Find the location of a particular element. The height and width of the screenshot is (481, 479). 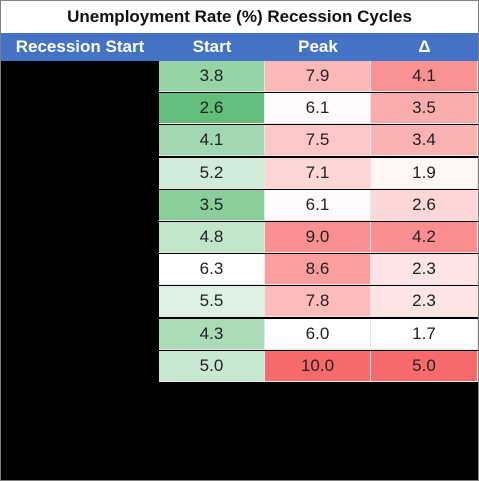

cell-delta: 5.0 is located at coordinates (424, 366).